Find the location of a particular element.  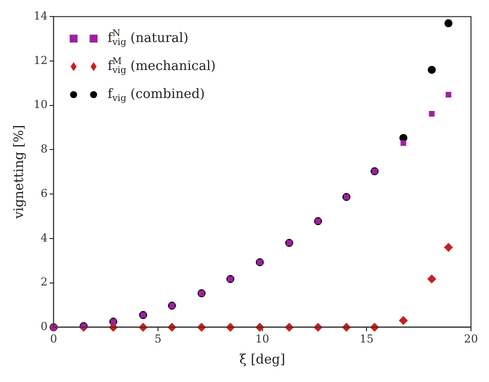

x-axis-title: ξ [deg] is located at coordinates (262, 360).